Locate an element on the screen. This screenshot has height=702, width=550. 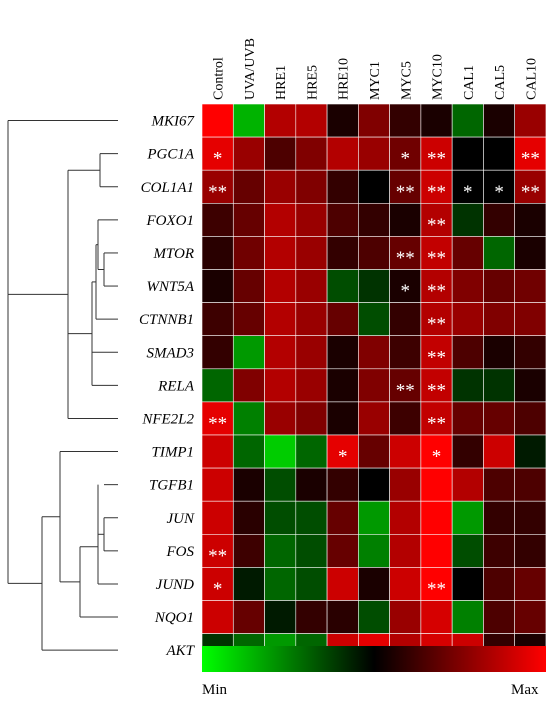
row-label: COL1A1 is located at coordinates (167, 188).